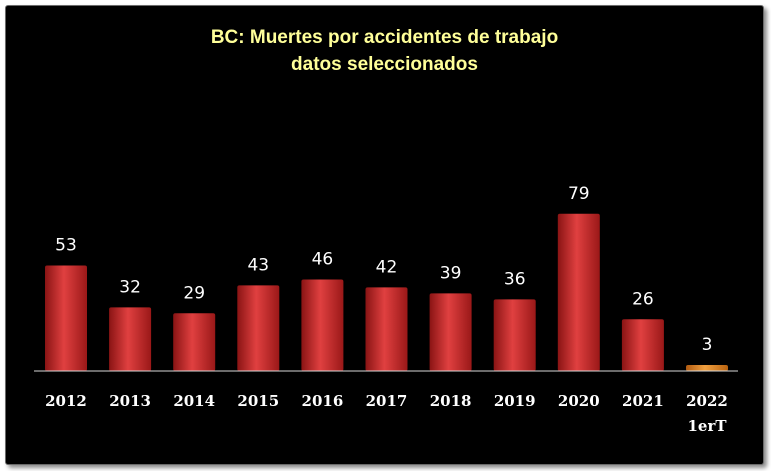 The width and height of the screenshot is (771, 471). Describe the element at coordinates (579, 401) in the screenshot. I see `x-tick-label-2020: 2020` at that location.